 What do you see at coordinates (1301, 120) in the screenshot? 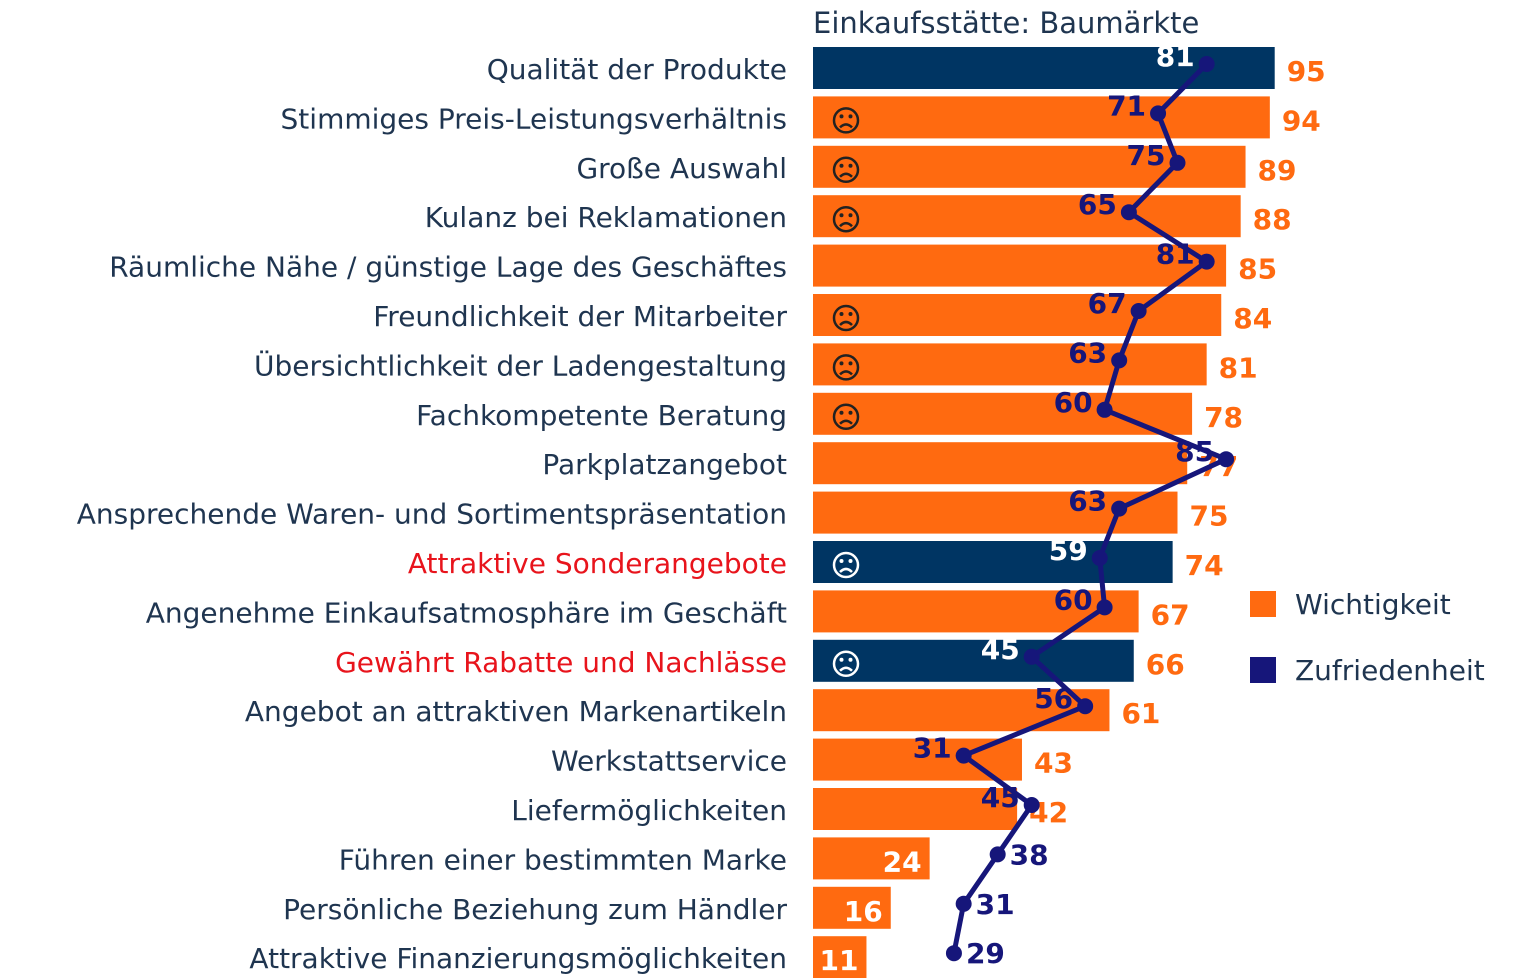
I see `value-label: 94` at bounding box center [1301, 120].